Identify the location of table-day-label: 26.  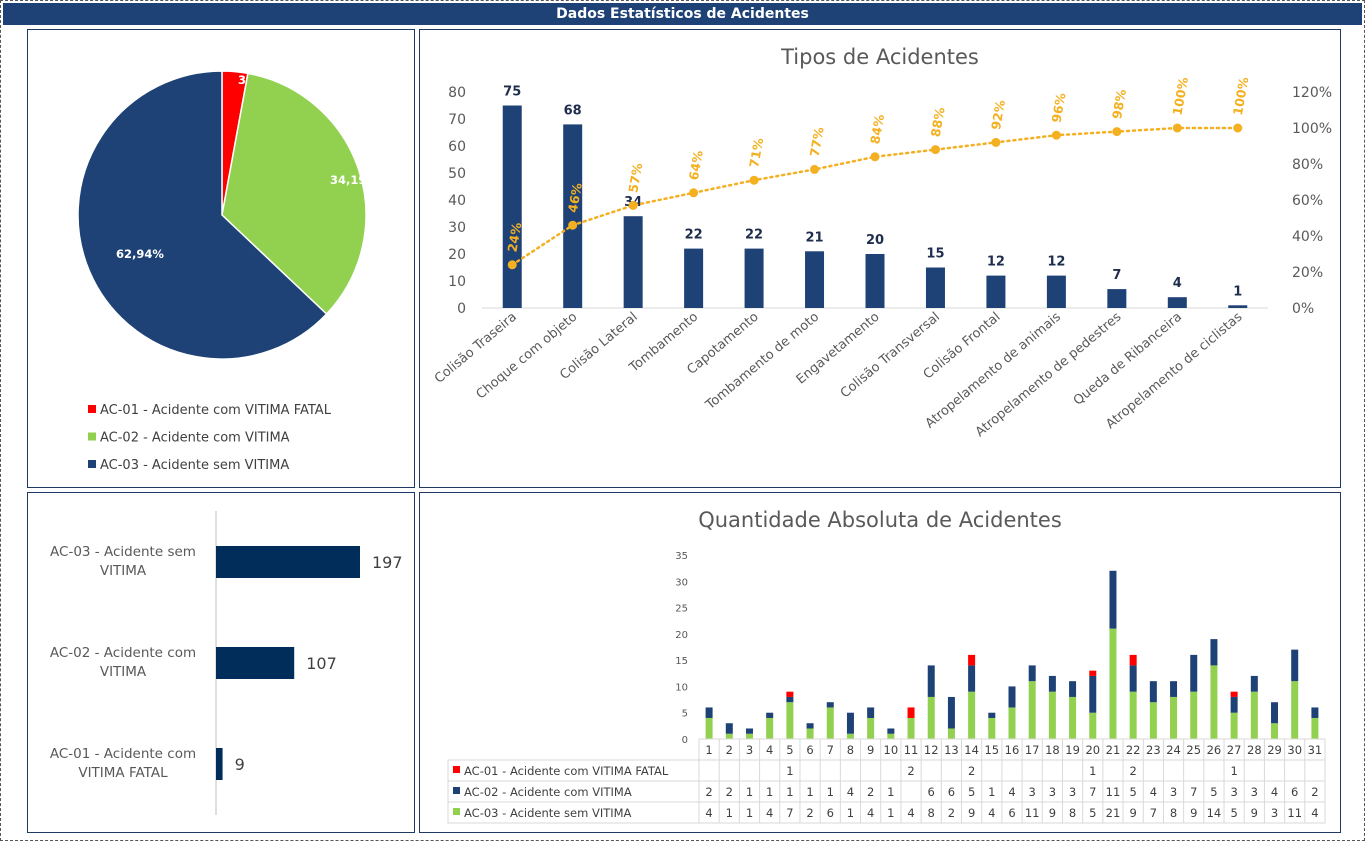
(1214, 750).